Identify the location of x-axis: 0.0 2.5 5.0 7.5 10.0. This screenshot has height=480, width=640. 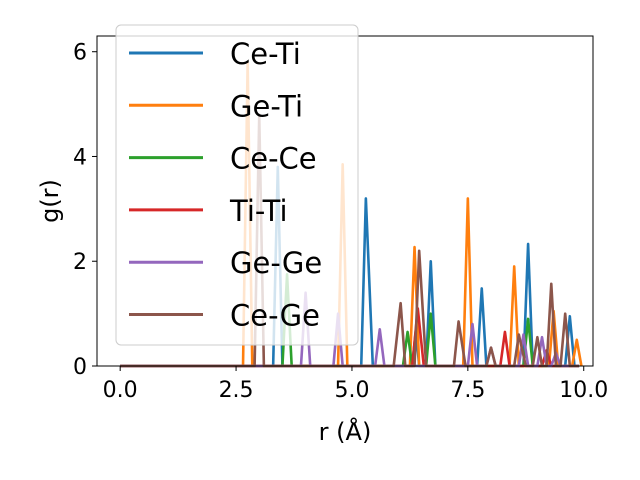
(355, 384).